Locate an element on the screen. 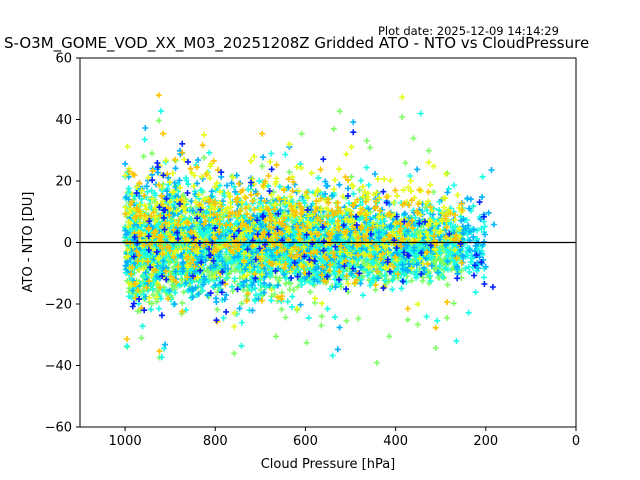 This screenshot has width=640, height=480. y-tick-label: −20 is located at coordinates (58, 305).